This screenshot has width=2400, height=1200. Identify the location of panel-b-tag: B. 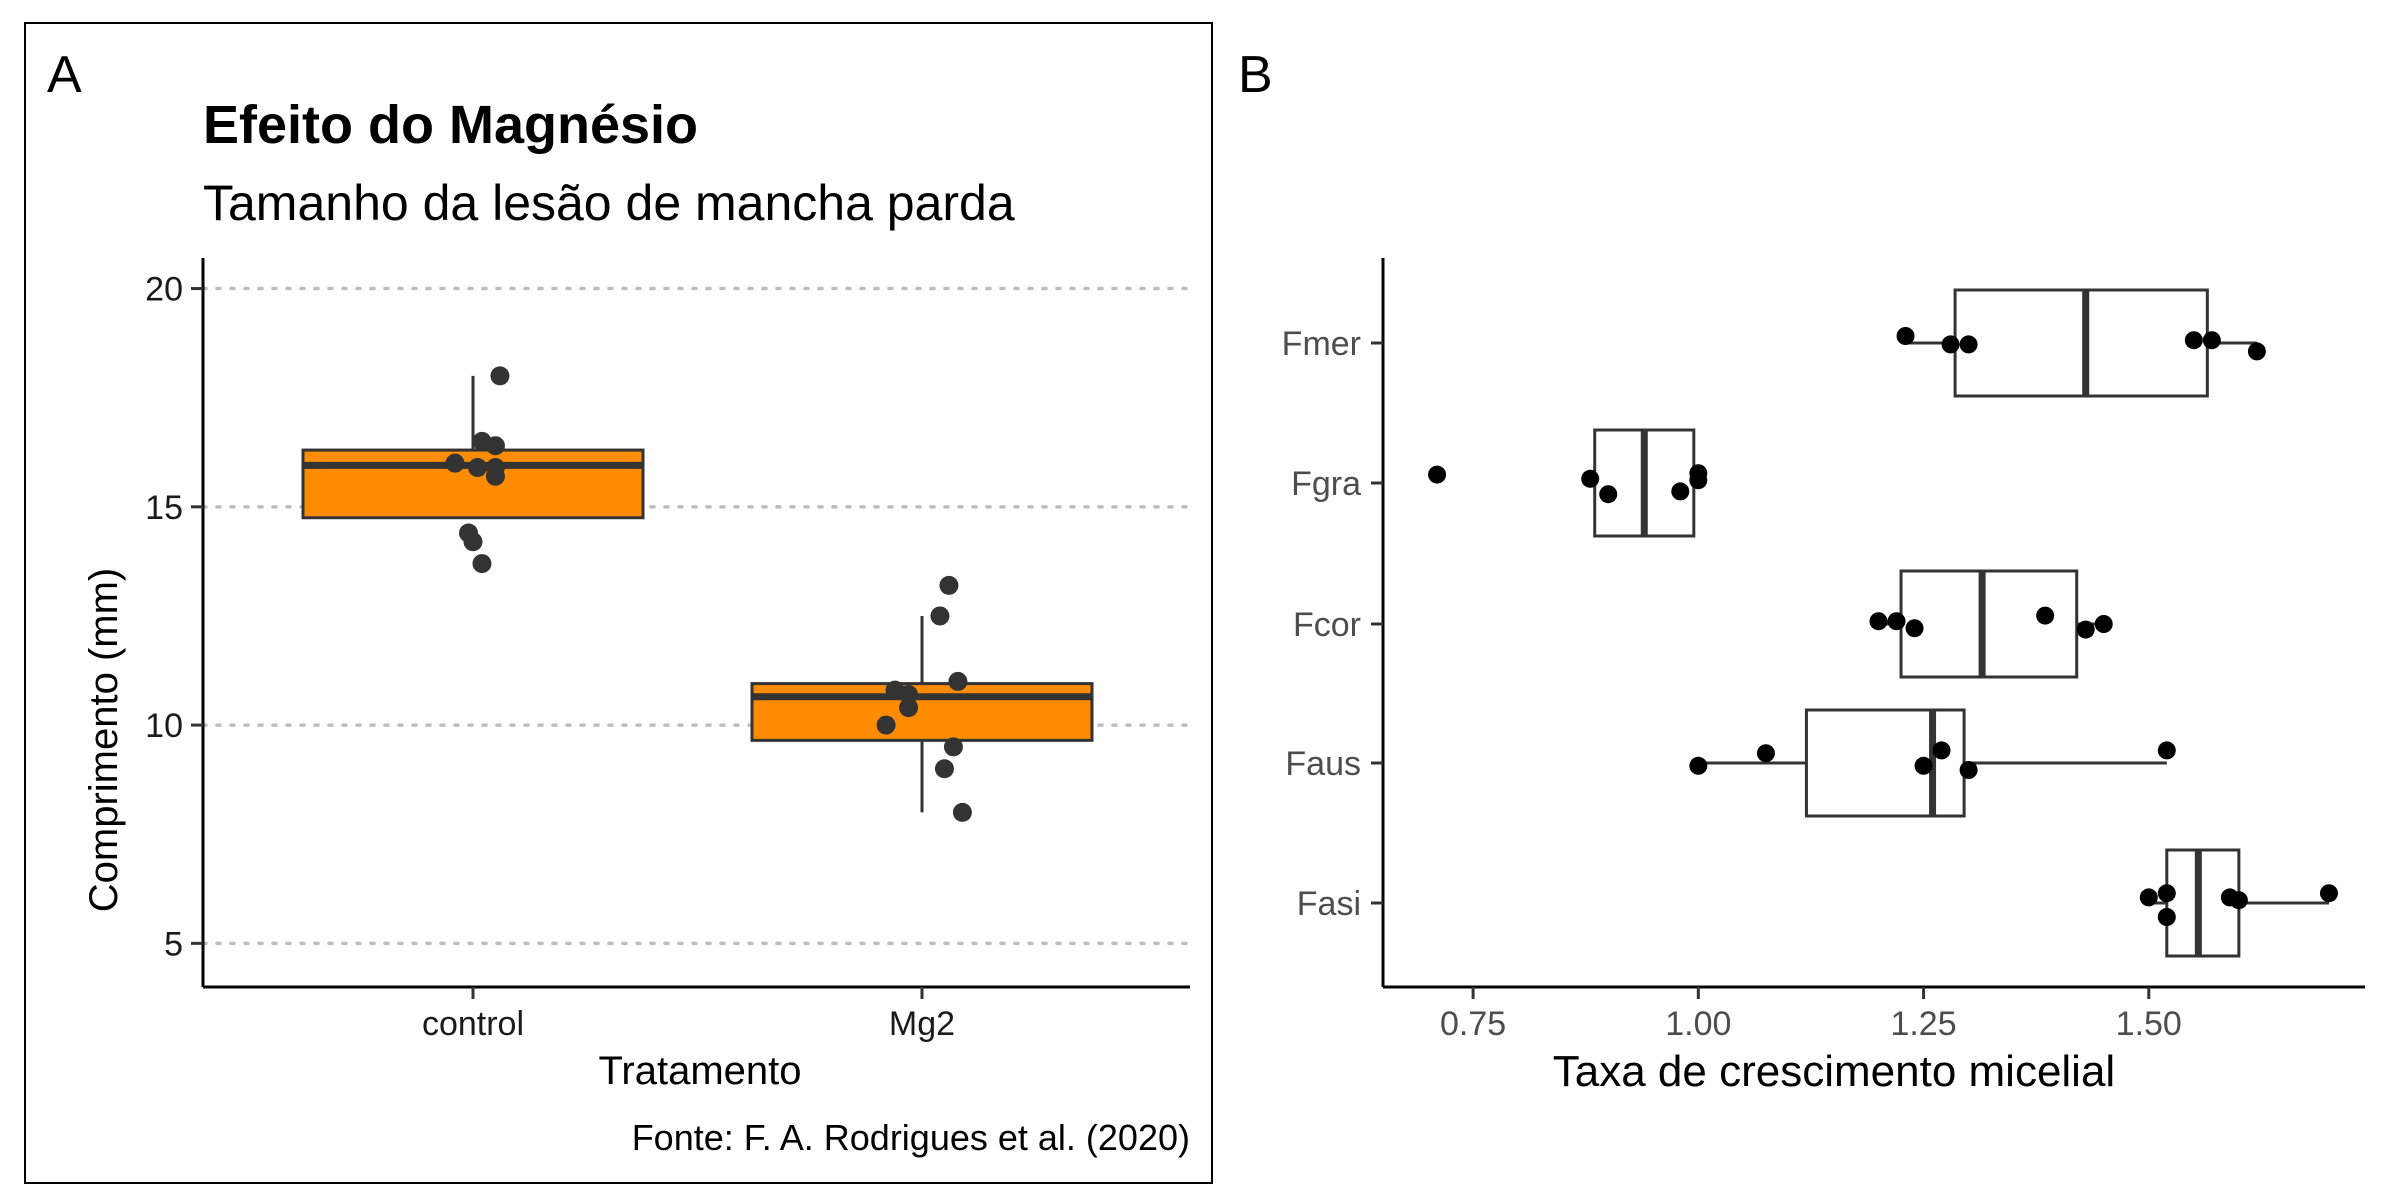
(1255, 75).